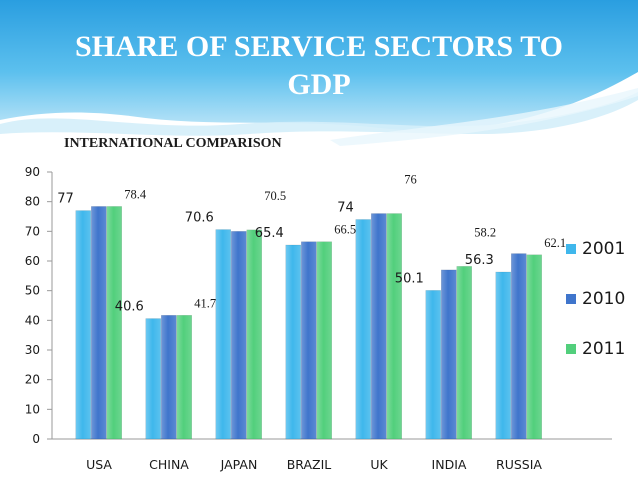 This screenshot has height=479, width=638. Describe the element at coordinates (604, 349) in the screenshot. I see `legend-label: 2011` at that location.